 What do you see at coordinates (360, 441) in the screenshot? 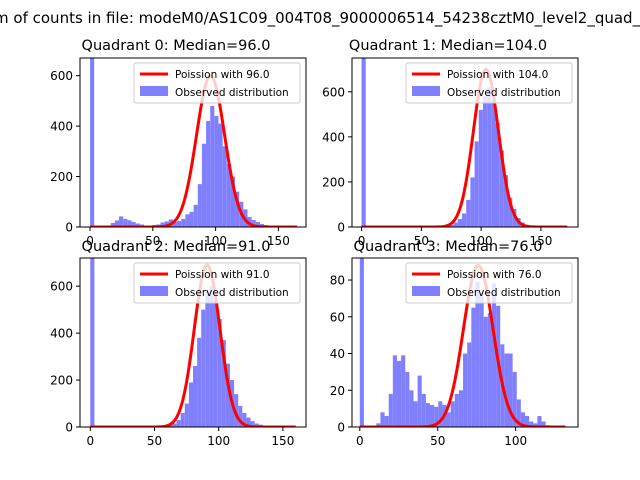
I see `x-tick-label: 0` at bounding box center [360, 441].